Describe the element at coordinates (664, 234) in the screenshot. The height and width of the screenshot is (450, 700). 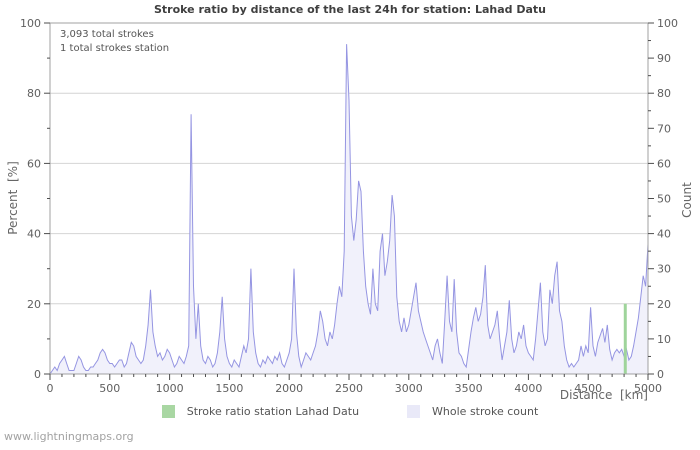
I see `right-tick-label: 40` at that location.